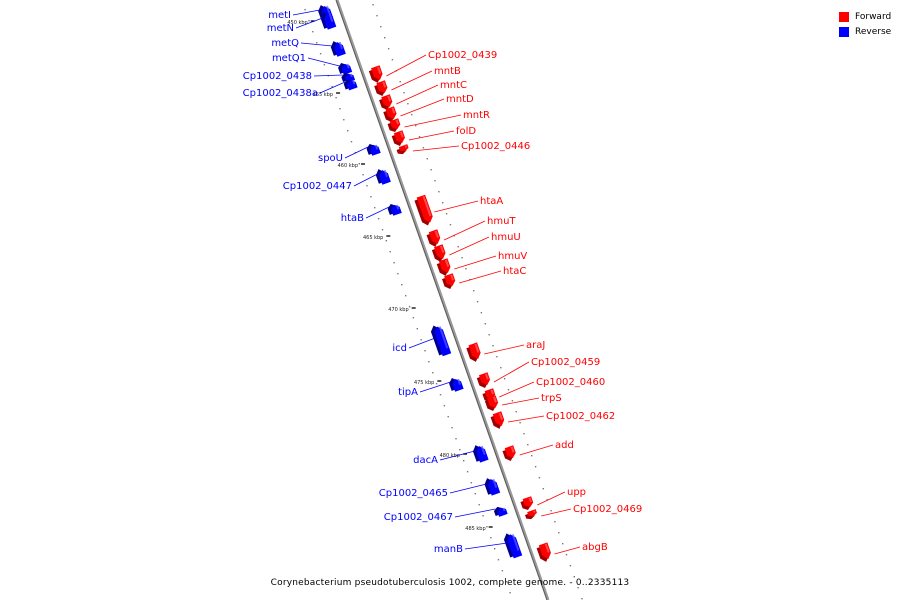 This screenshot has width=900, height=600. I want to click on forward-swatch, so click(844, 16).